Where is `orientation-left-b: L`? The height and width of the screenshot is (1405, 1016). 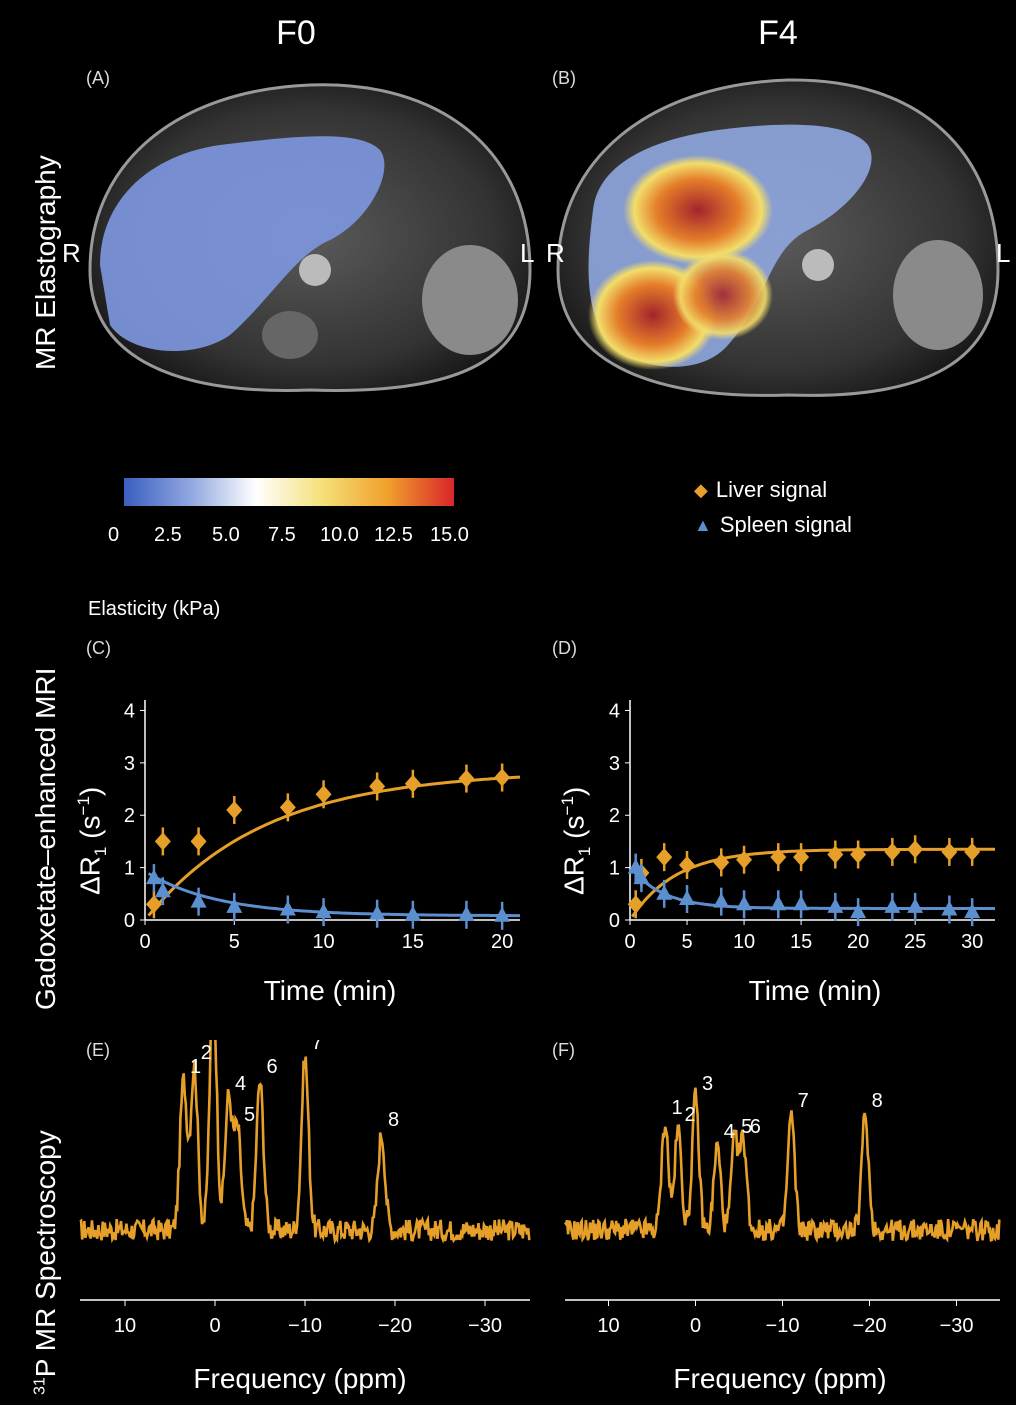
orientation-left-b: L is located at coordinates (1003, 253).